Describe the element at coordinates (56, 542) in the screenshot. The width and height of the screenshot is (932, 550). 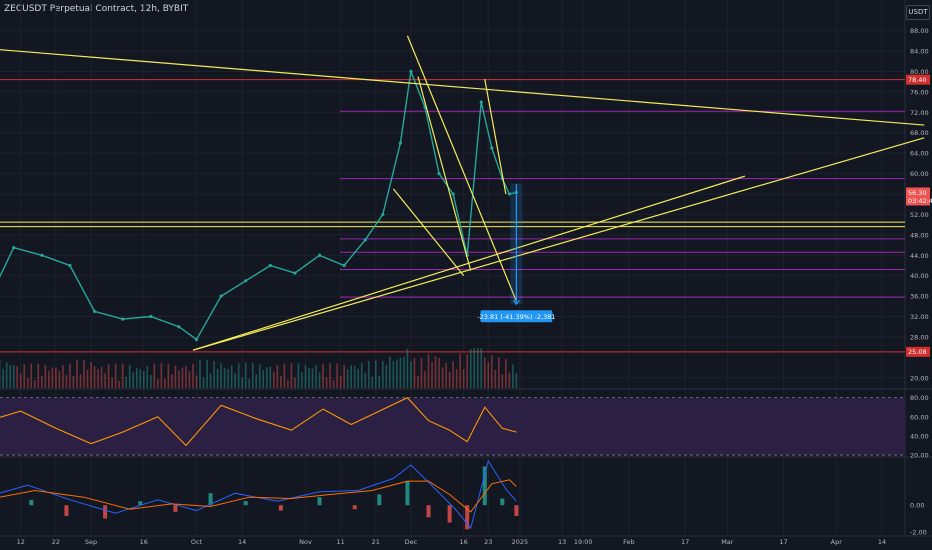
I see `x-tick-label: 22` at that location.